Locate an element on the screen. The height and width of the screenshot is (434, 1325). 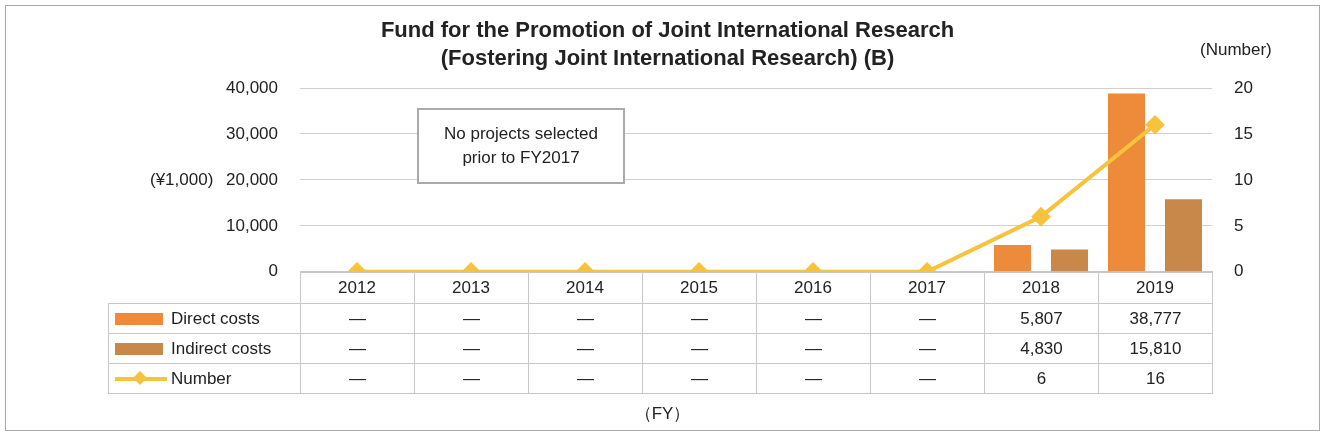
x-tick-label: 2013 is located at coordinates (471, 287).